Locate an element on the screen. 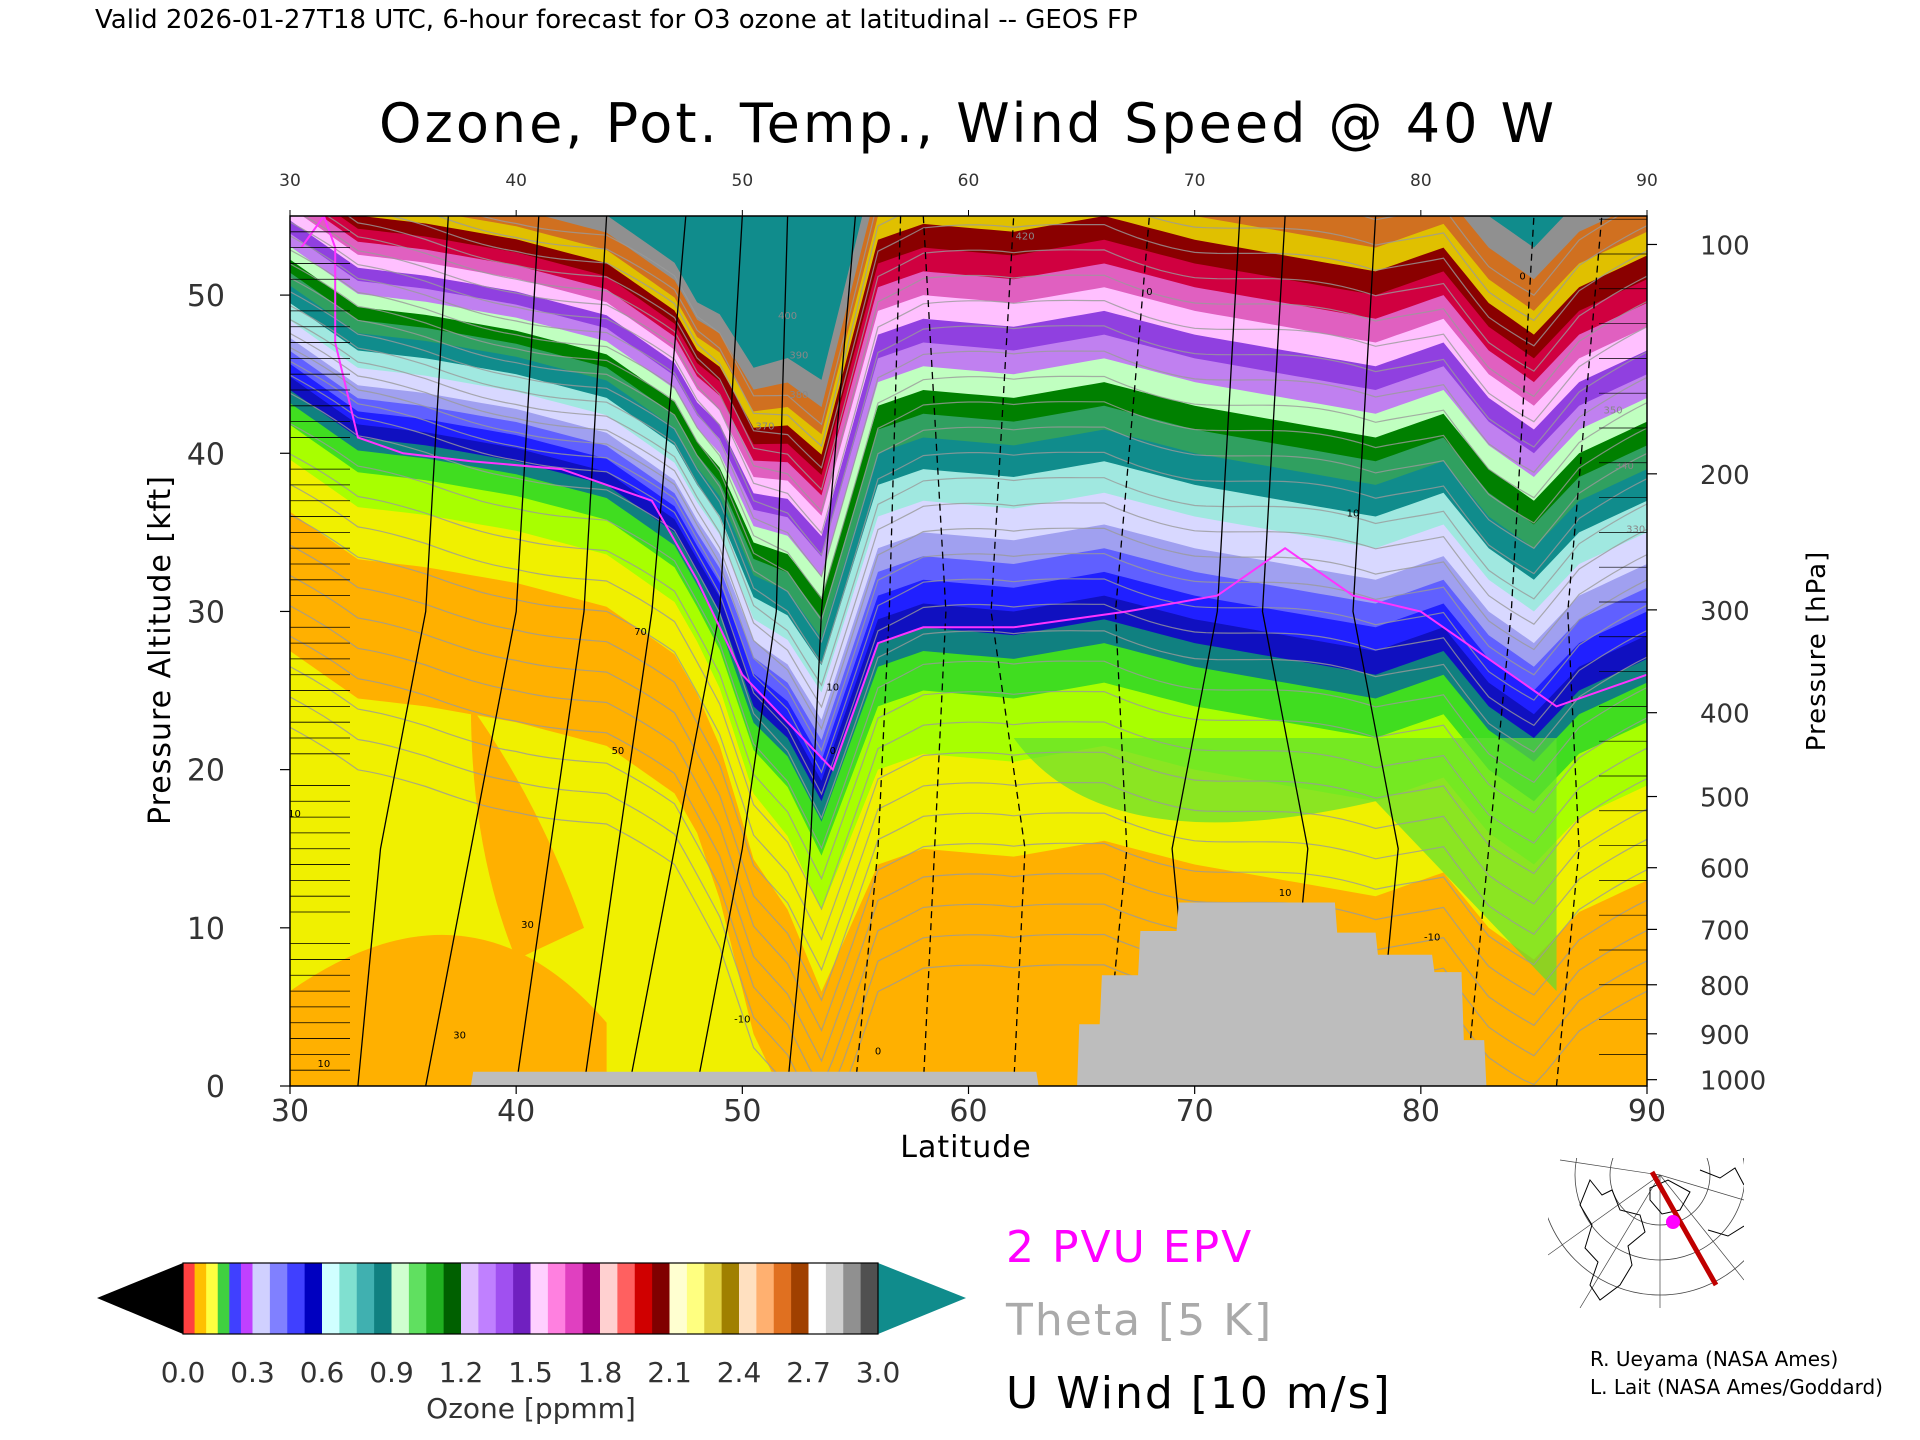  u-wind-contour-label: -10 is located at coordinates (742, 1020).